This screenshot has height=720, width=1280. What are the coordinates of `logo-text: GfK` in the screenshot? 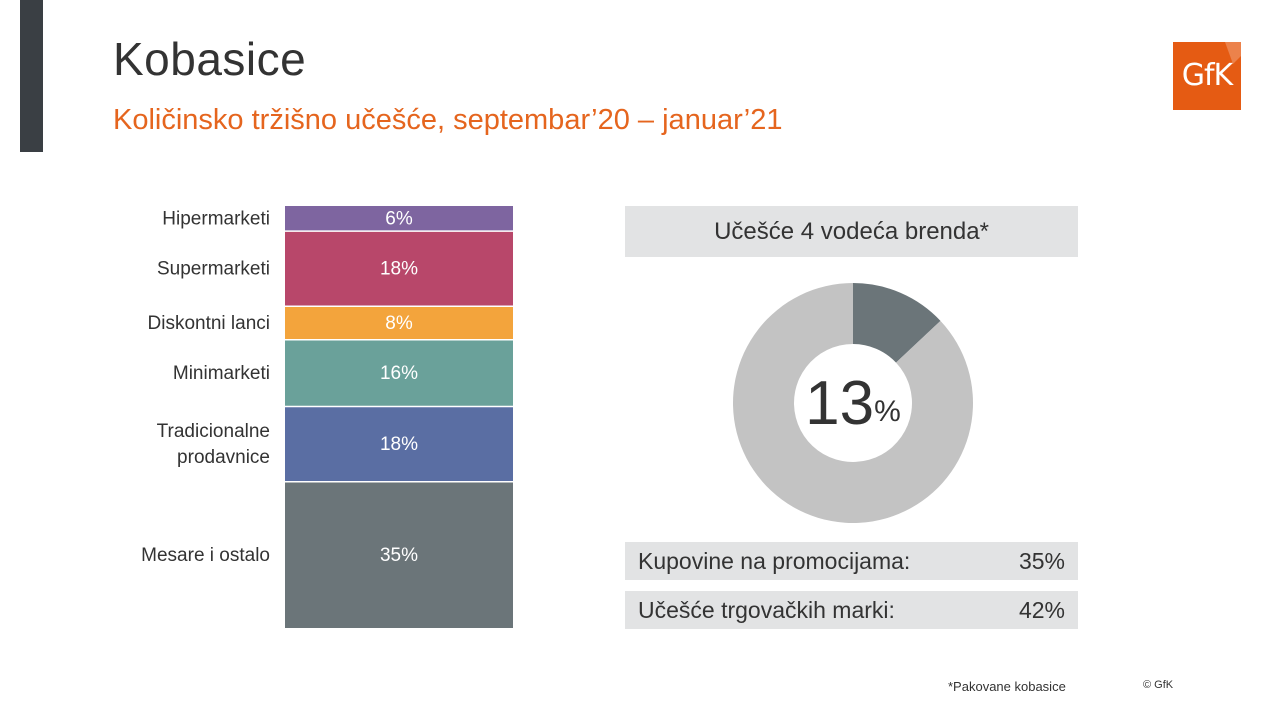 It's located at (1207, 75).